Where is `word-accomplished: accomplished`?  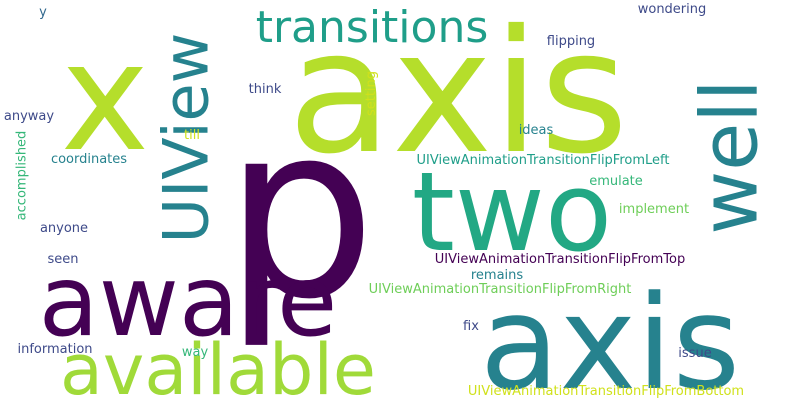
word-accomplished: accomplished is located at coordinates (22, 175).